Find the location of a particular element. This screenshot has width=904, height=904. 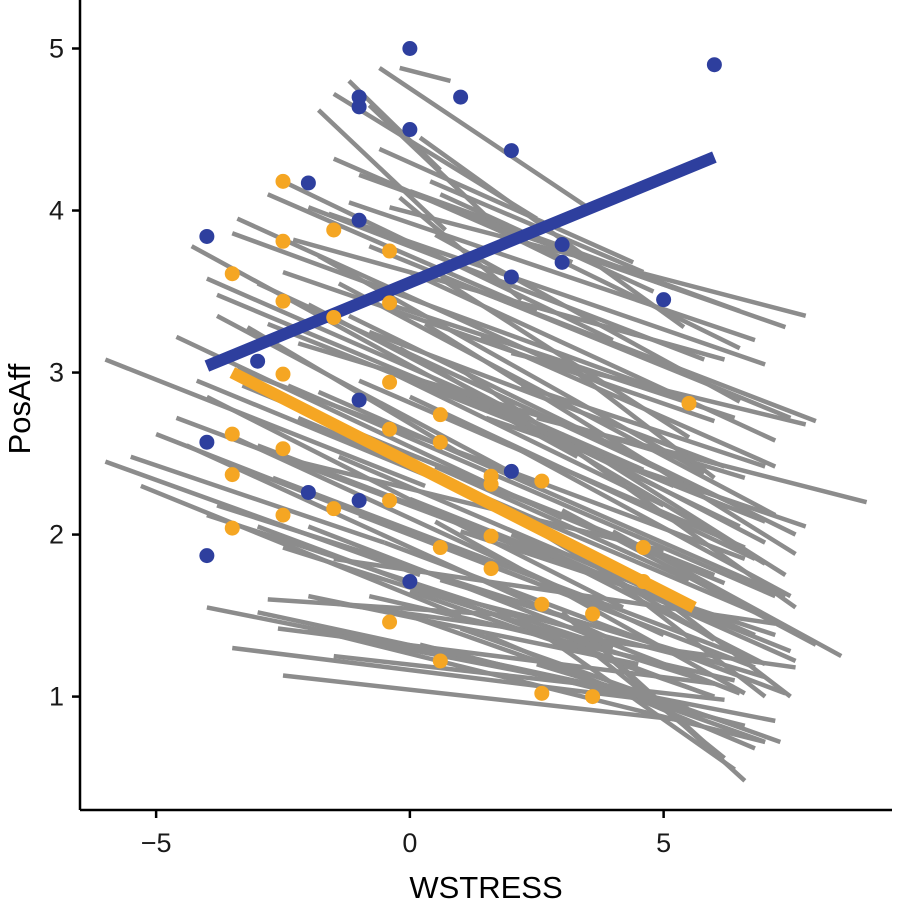

y-tick-label: 1 is located at coordinates (56, 697).